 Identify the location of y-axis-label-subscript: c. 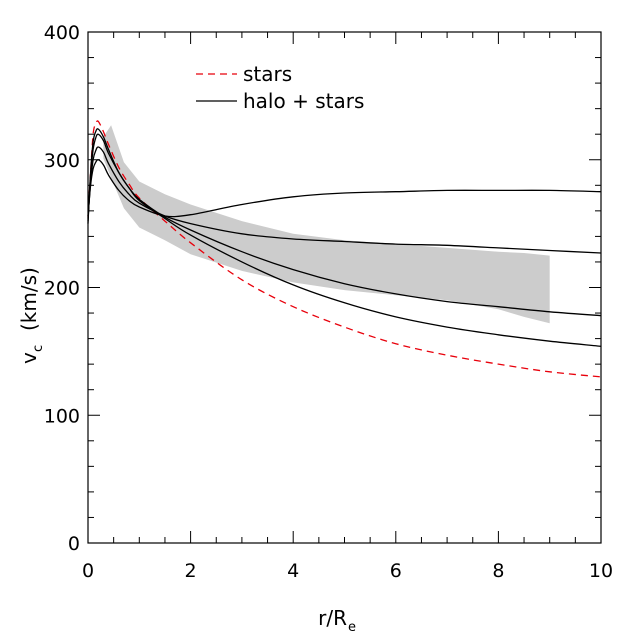
(38, 348).